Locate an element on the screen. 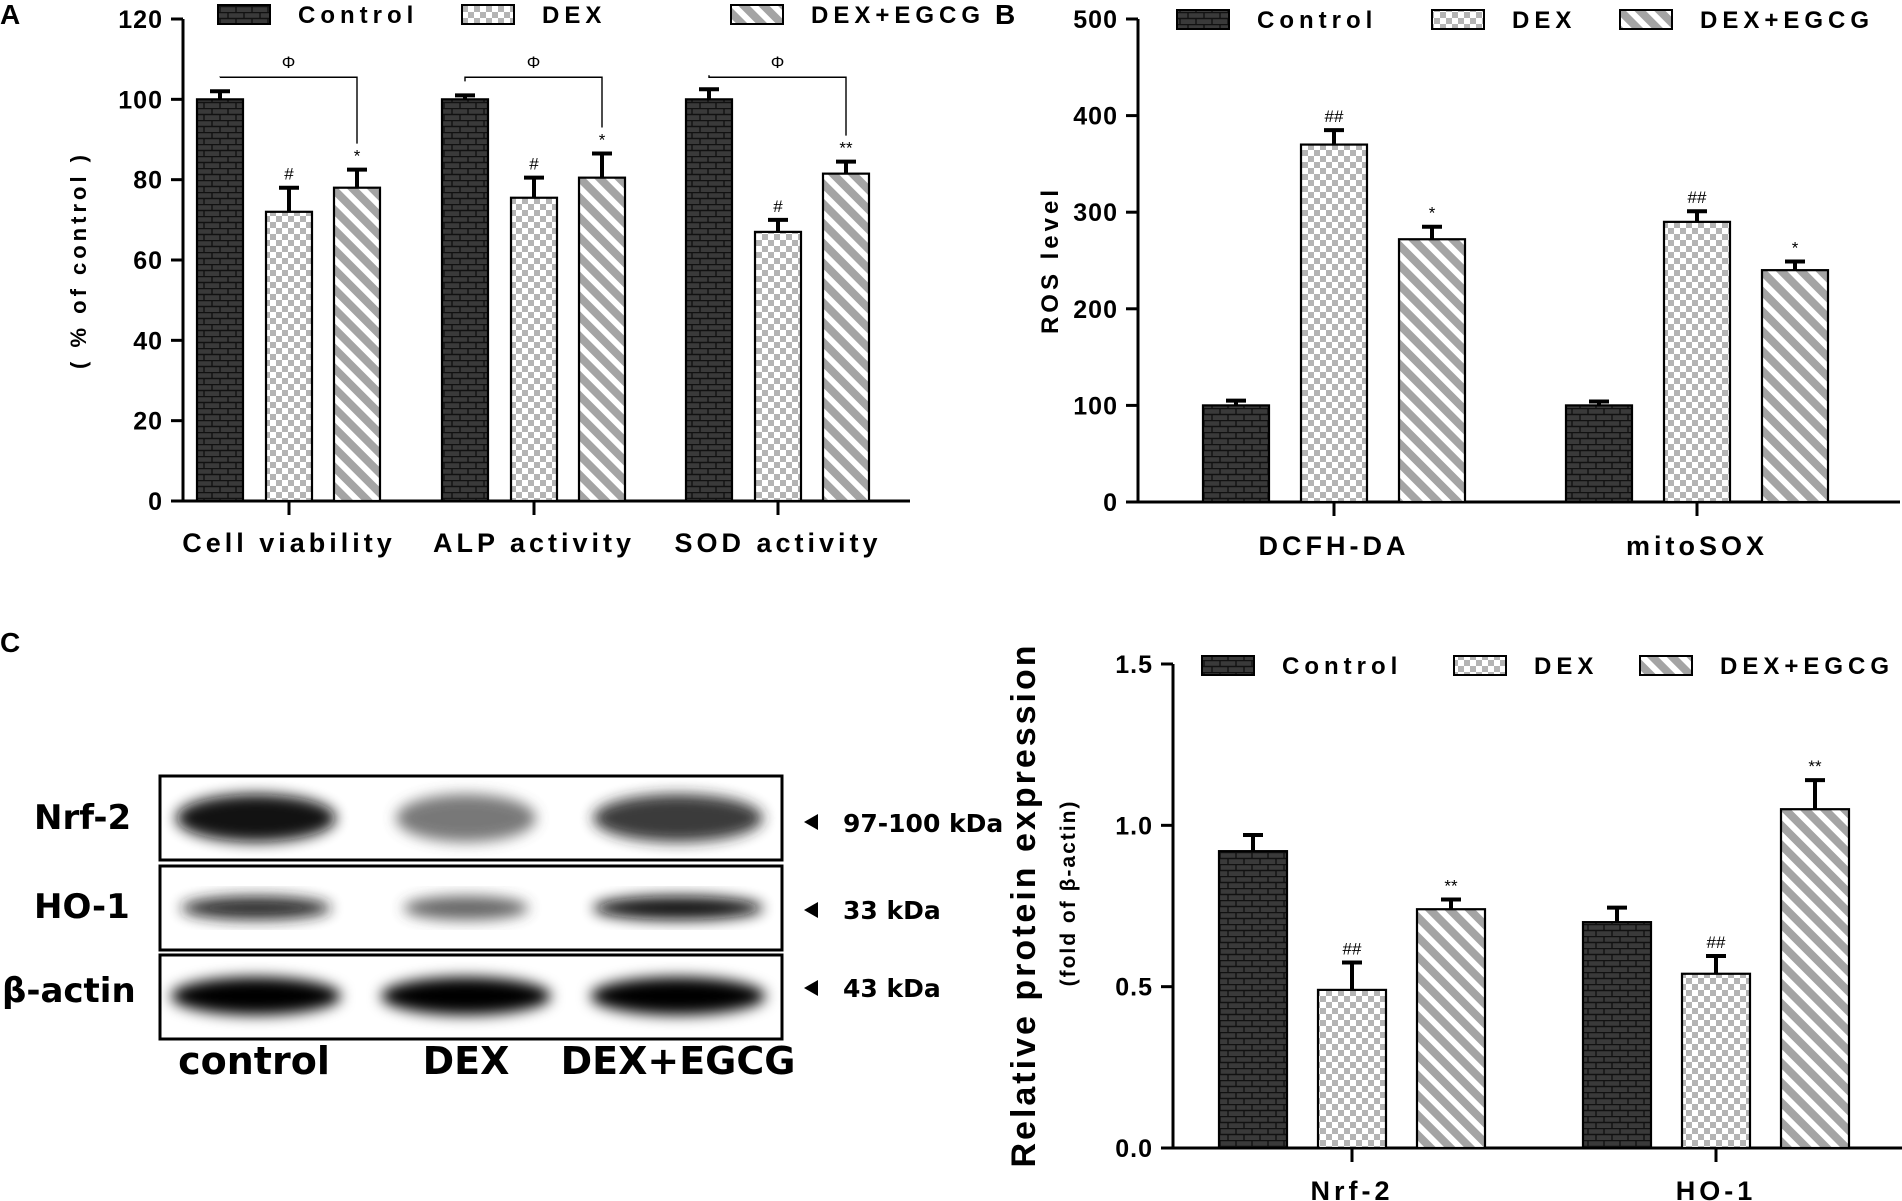 This screenshot has height=1201, width=1902. y-axis-label: ROS level is located at coordinates (1050, 260).